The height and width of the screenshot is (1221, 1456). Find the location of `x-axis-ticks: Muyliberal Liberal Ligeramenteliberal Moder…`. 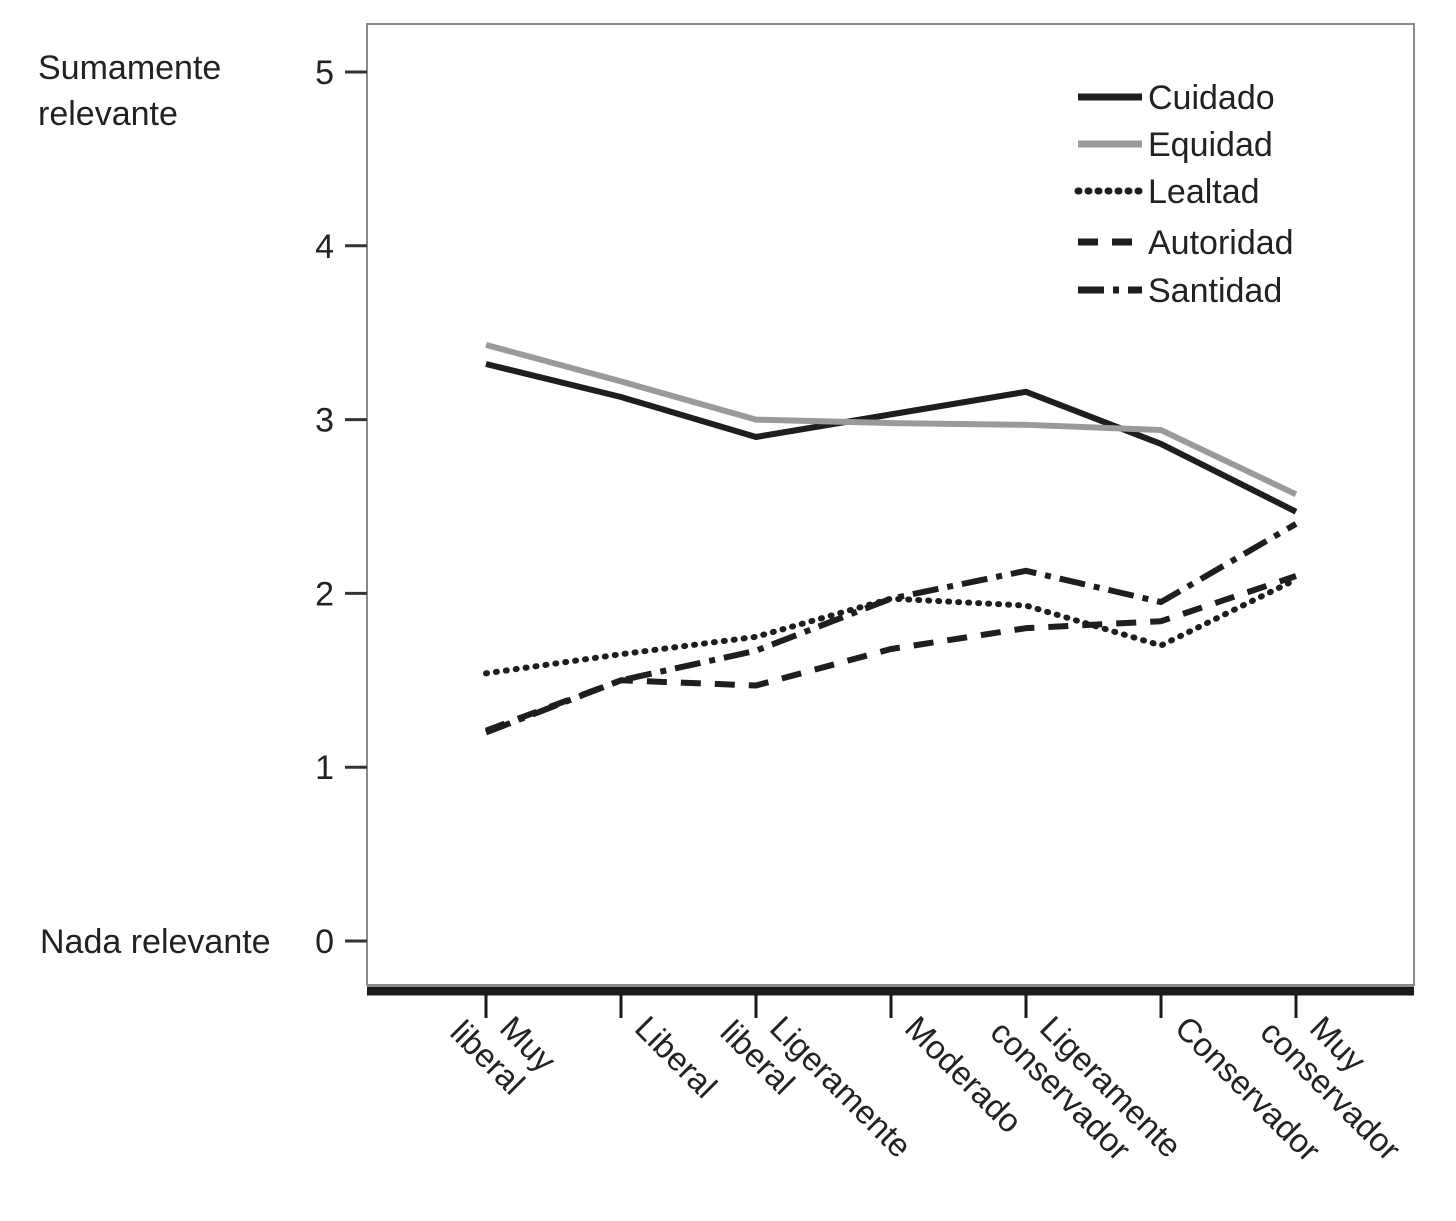

x-axis-ticks: Muyliberal Liberal Ligeramenteliberal Moder… is located at coordinates (926, 1088).